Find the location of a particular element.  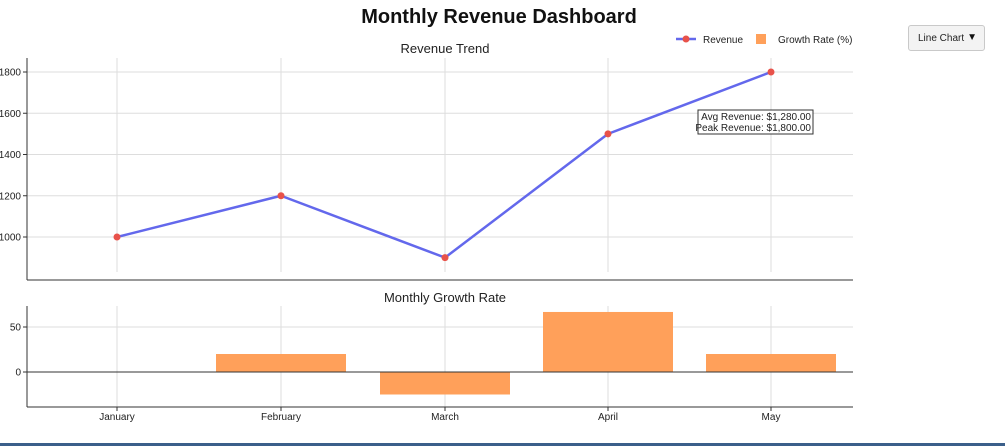

chart-type-selected: Line Chart is located at coordinates (941, 38).